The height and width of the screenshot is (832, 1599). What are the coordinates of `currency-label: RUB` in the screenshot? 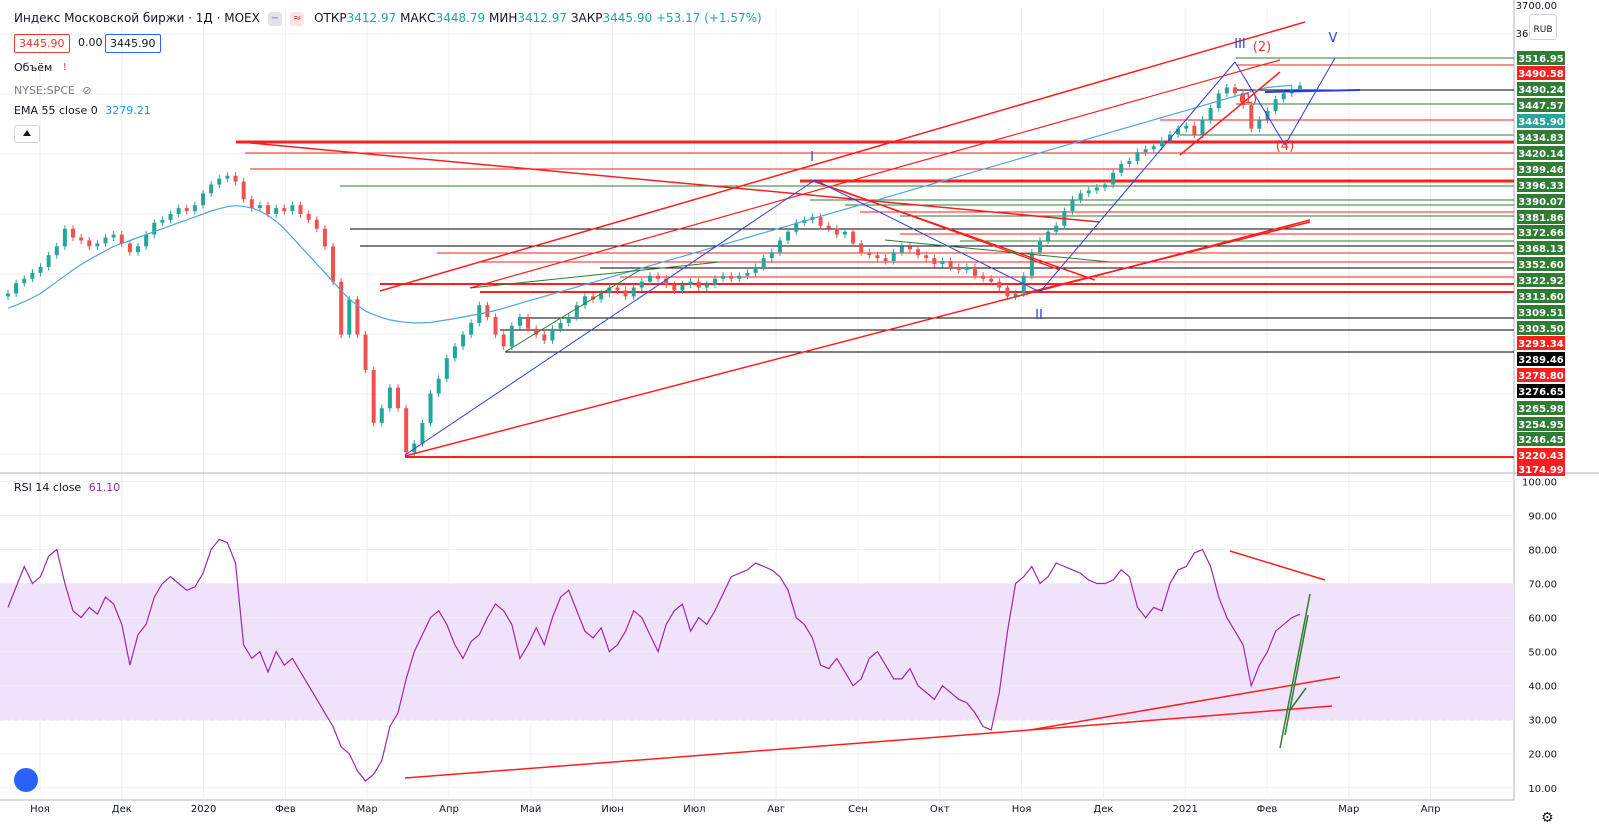 It's located at (1543, 30).